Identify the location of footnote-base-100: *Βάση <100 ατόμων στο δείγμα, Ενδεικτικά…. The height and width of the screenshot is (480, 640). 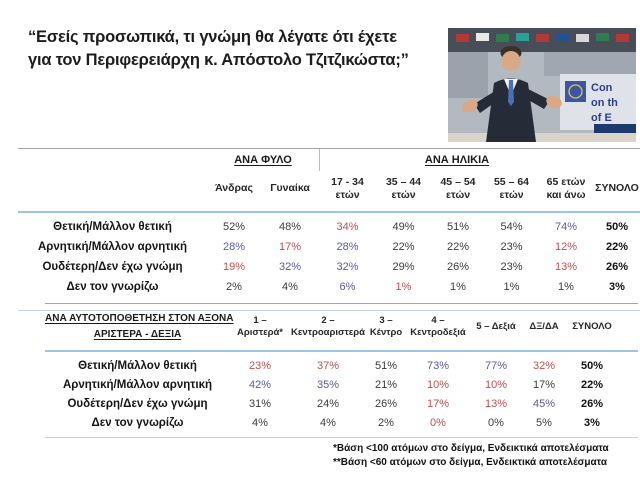
(471, 448).